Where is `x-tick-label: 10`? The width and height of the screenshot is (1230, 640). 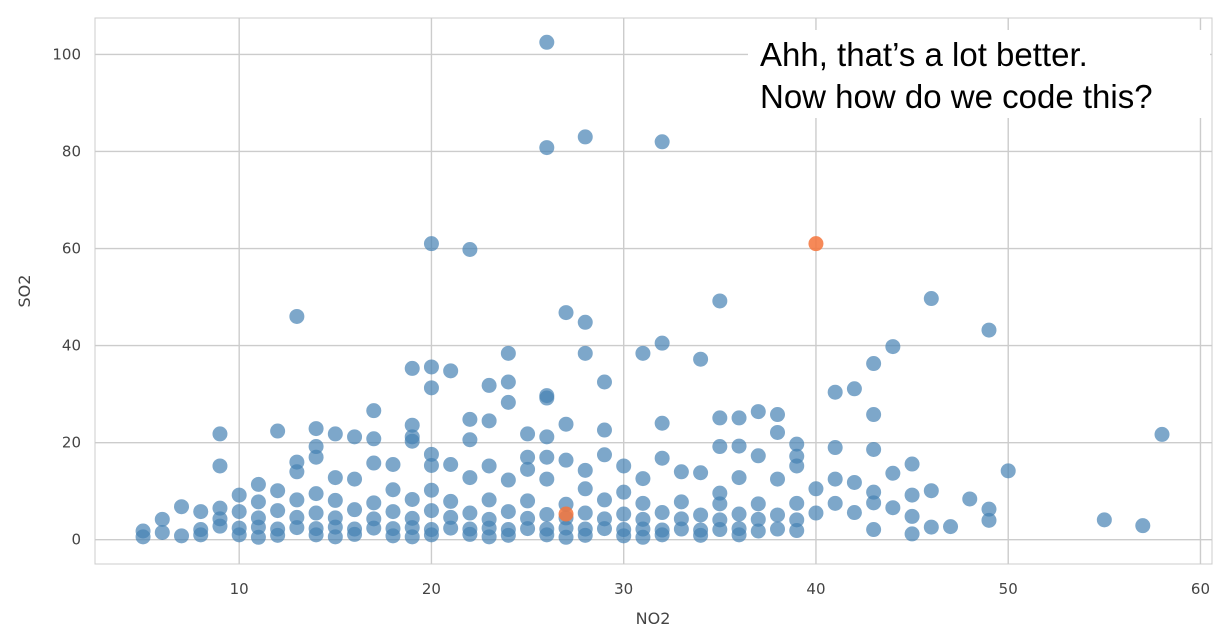
x-tick-label: 10 is located at coordinates (239, 589).